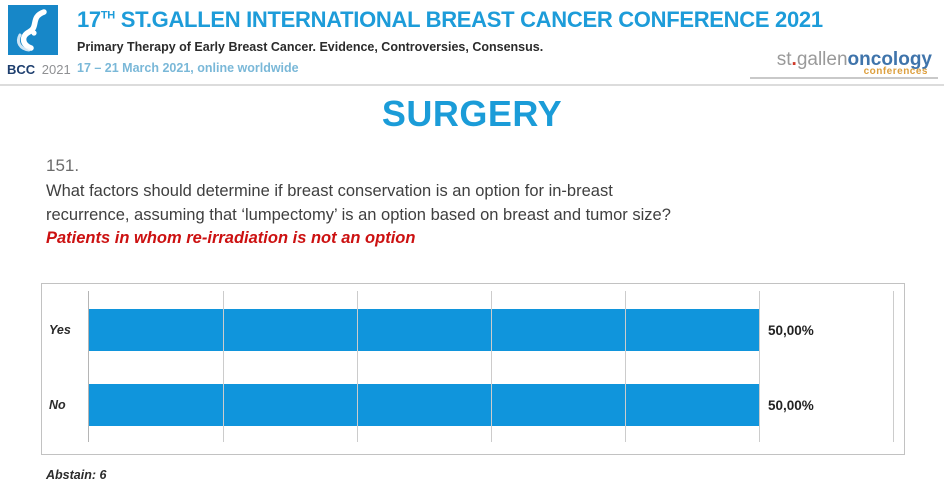 This screenshot has height=498, width=944. I want to click on bcc-logo-icon, so click(33, 30).